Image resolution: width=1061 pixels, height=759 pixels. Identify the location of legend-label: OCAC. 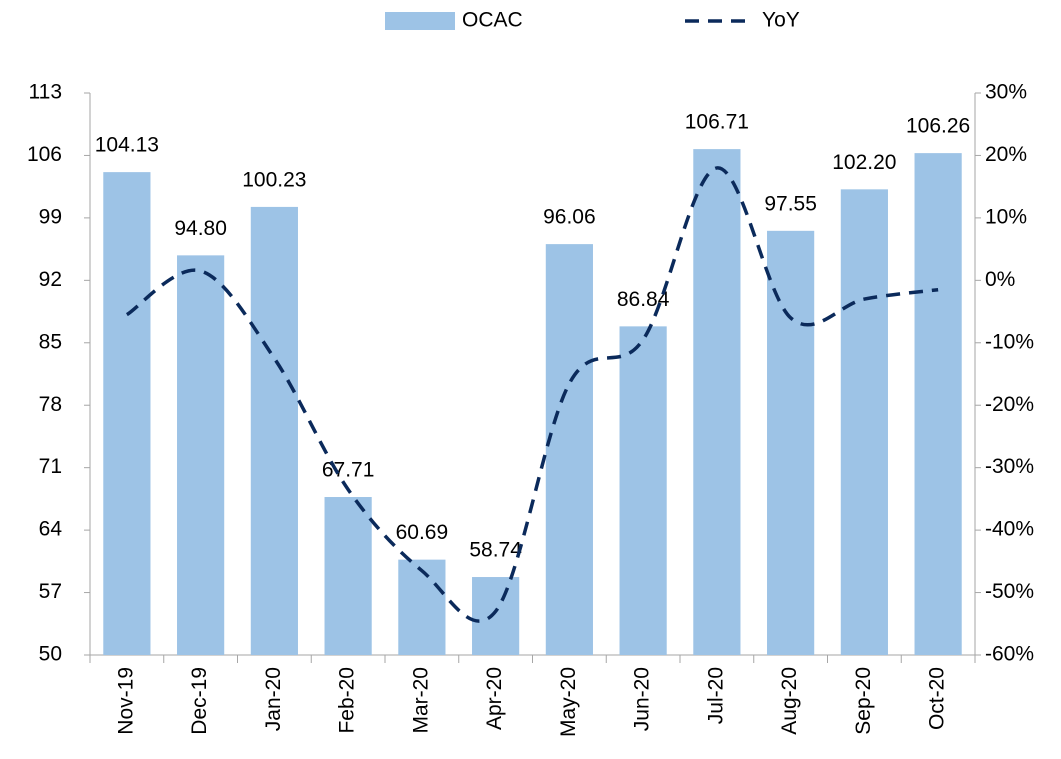
(492, 20).